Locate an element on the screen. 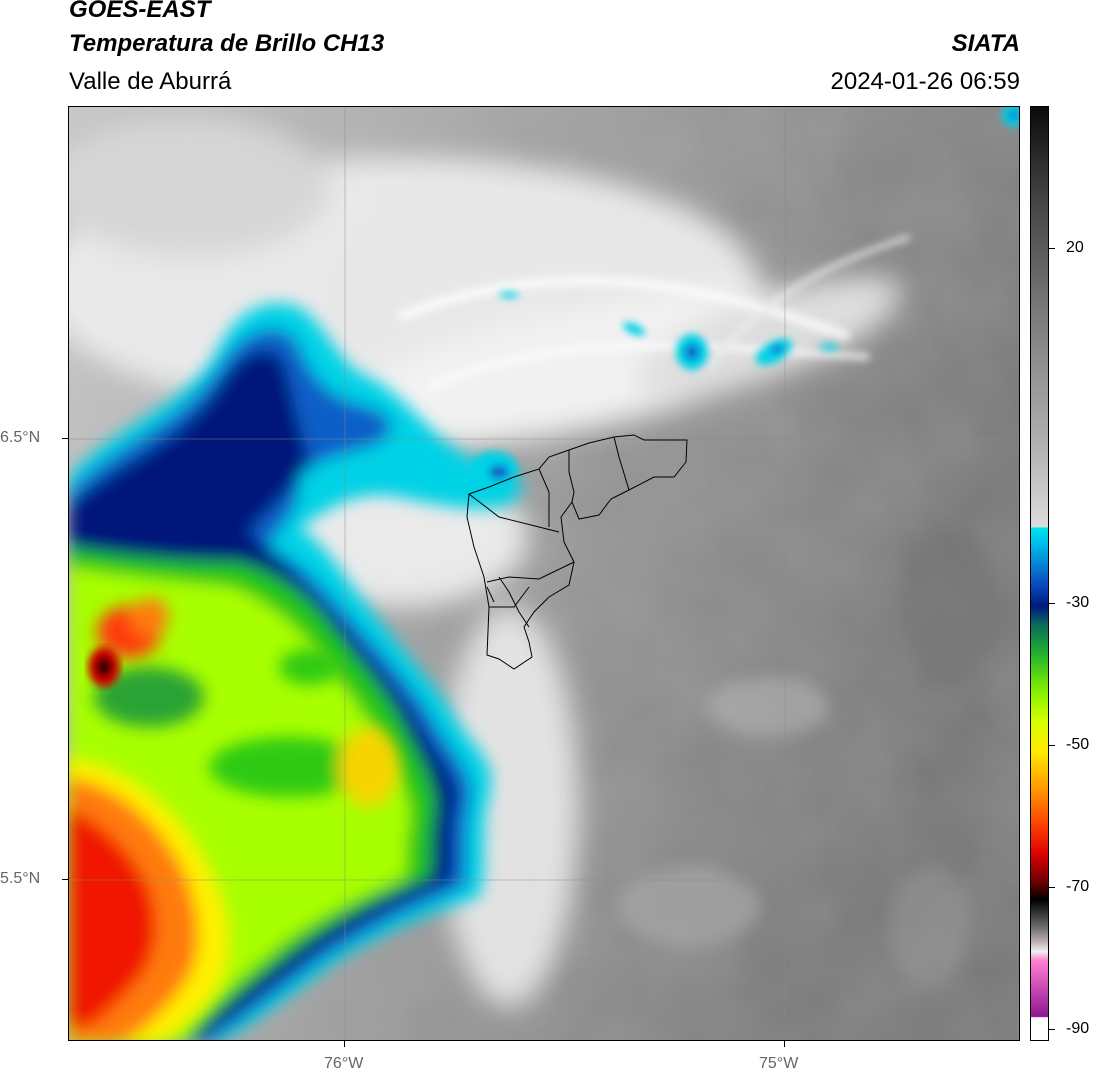  municipal-boundaries is located at coordinates (577, 552).